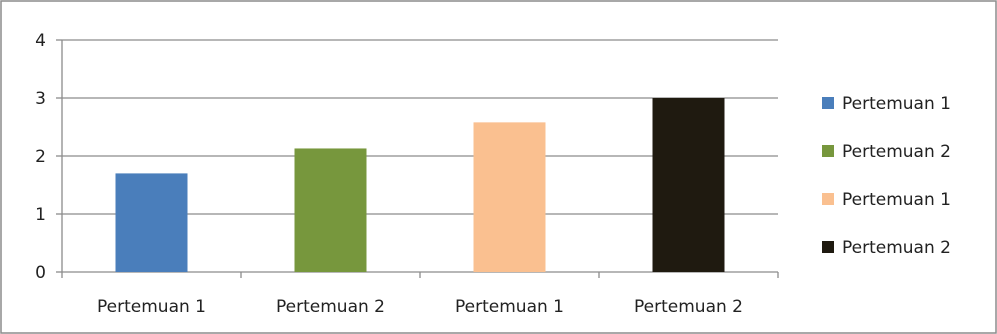 The image size is (997, 334). I want to click on y-tick-label-1: 1, so click(40, 215).